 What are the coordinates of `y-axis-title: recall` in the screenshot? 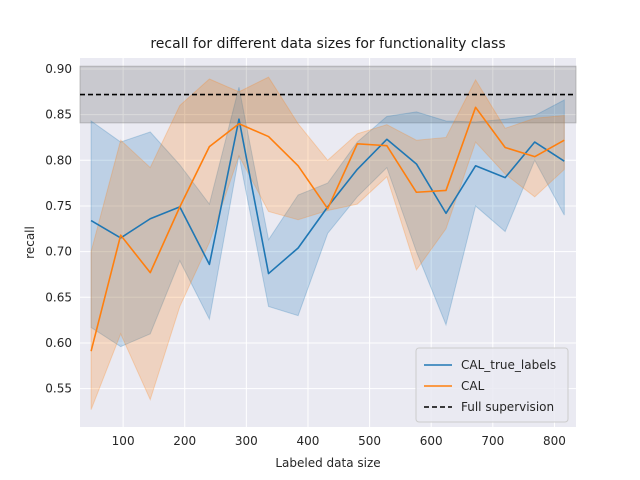 It's located at (30, 242).